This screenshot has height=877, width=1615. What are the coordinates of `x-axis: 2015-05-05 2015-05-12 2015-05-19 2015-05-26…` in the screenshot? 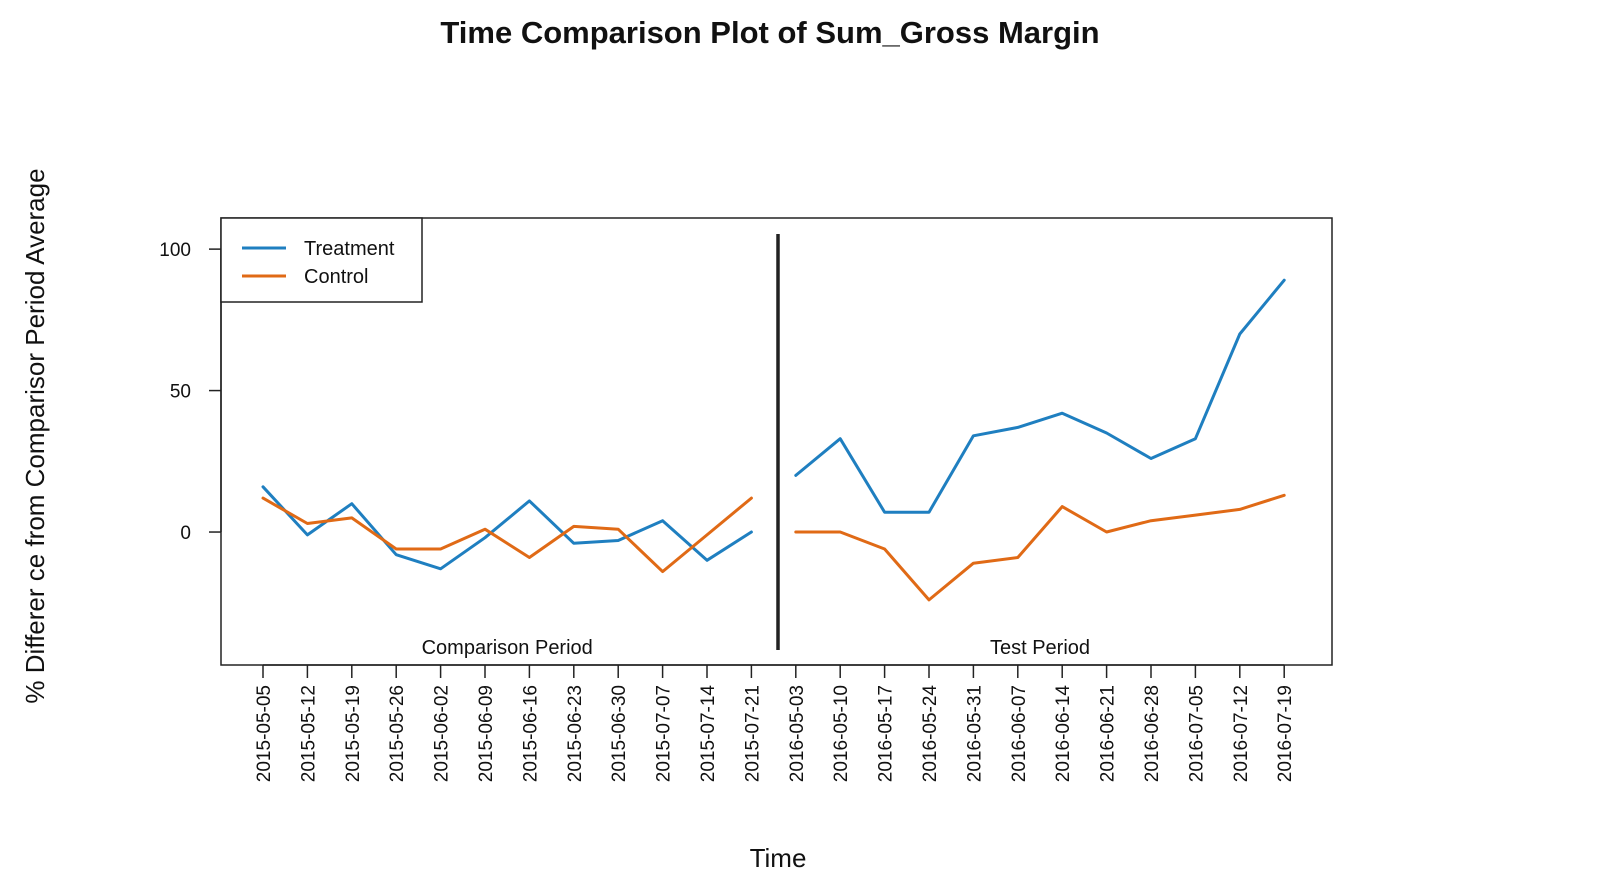 It's located at (775, 723).